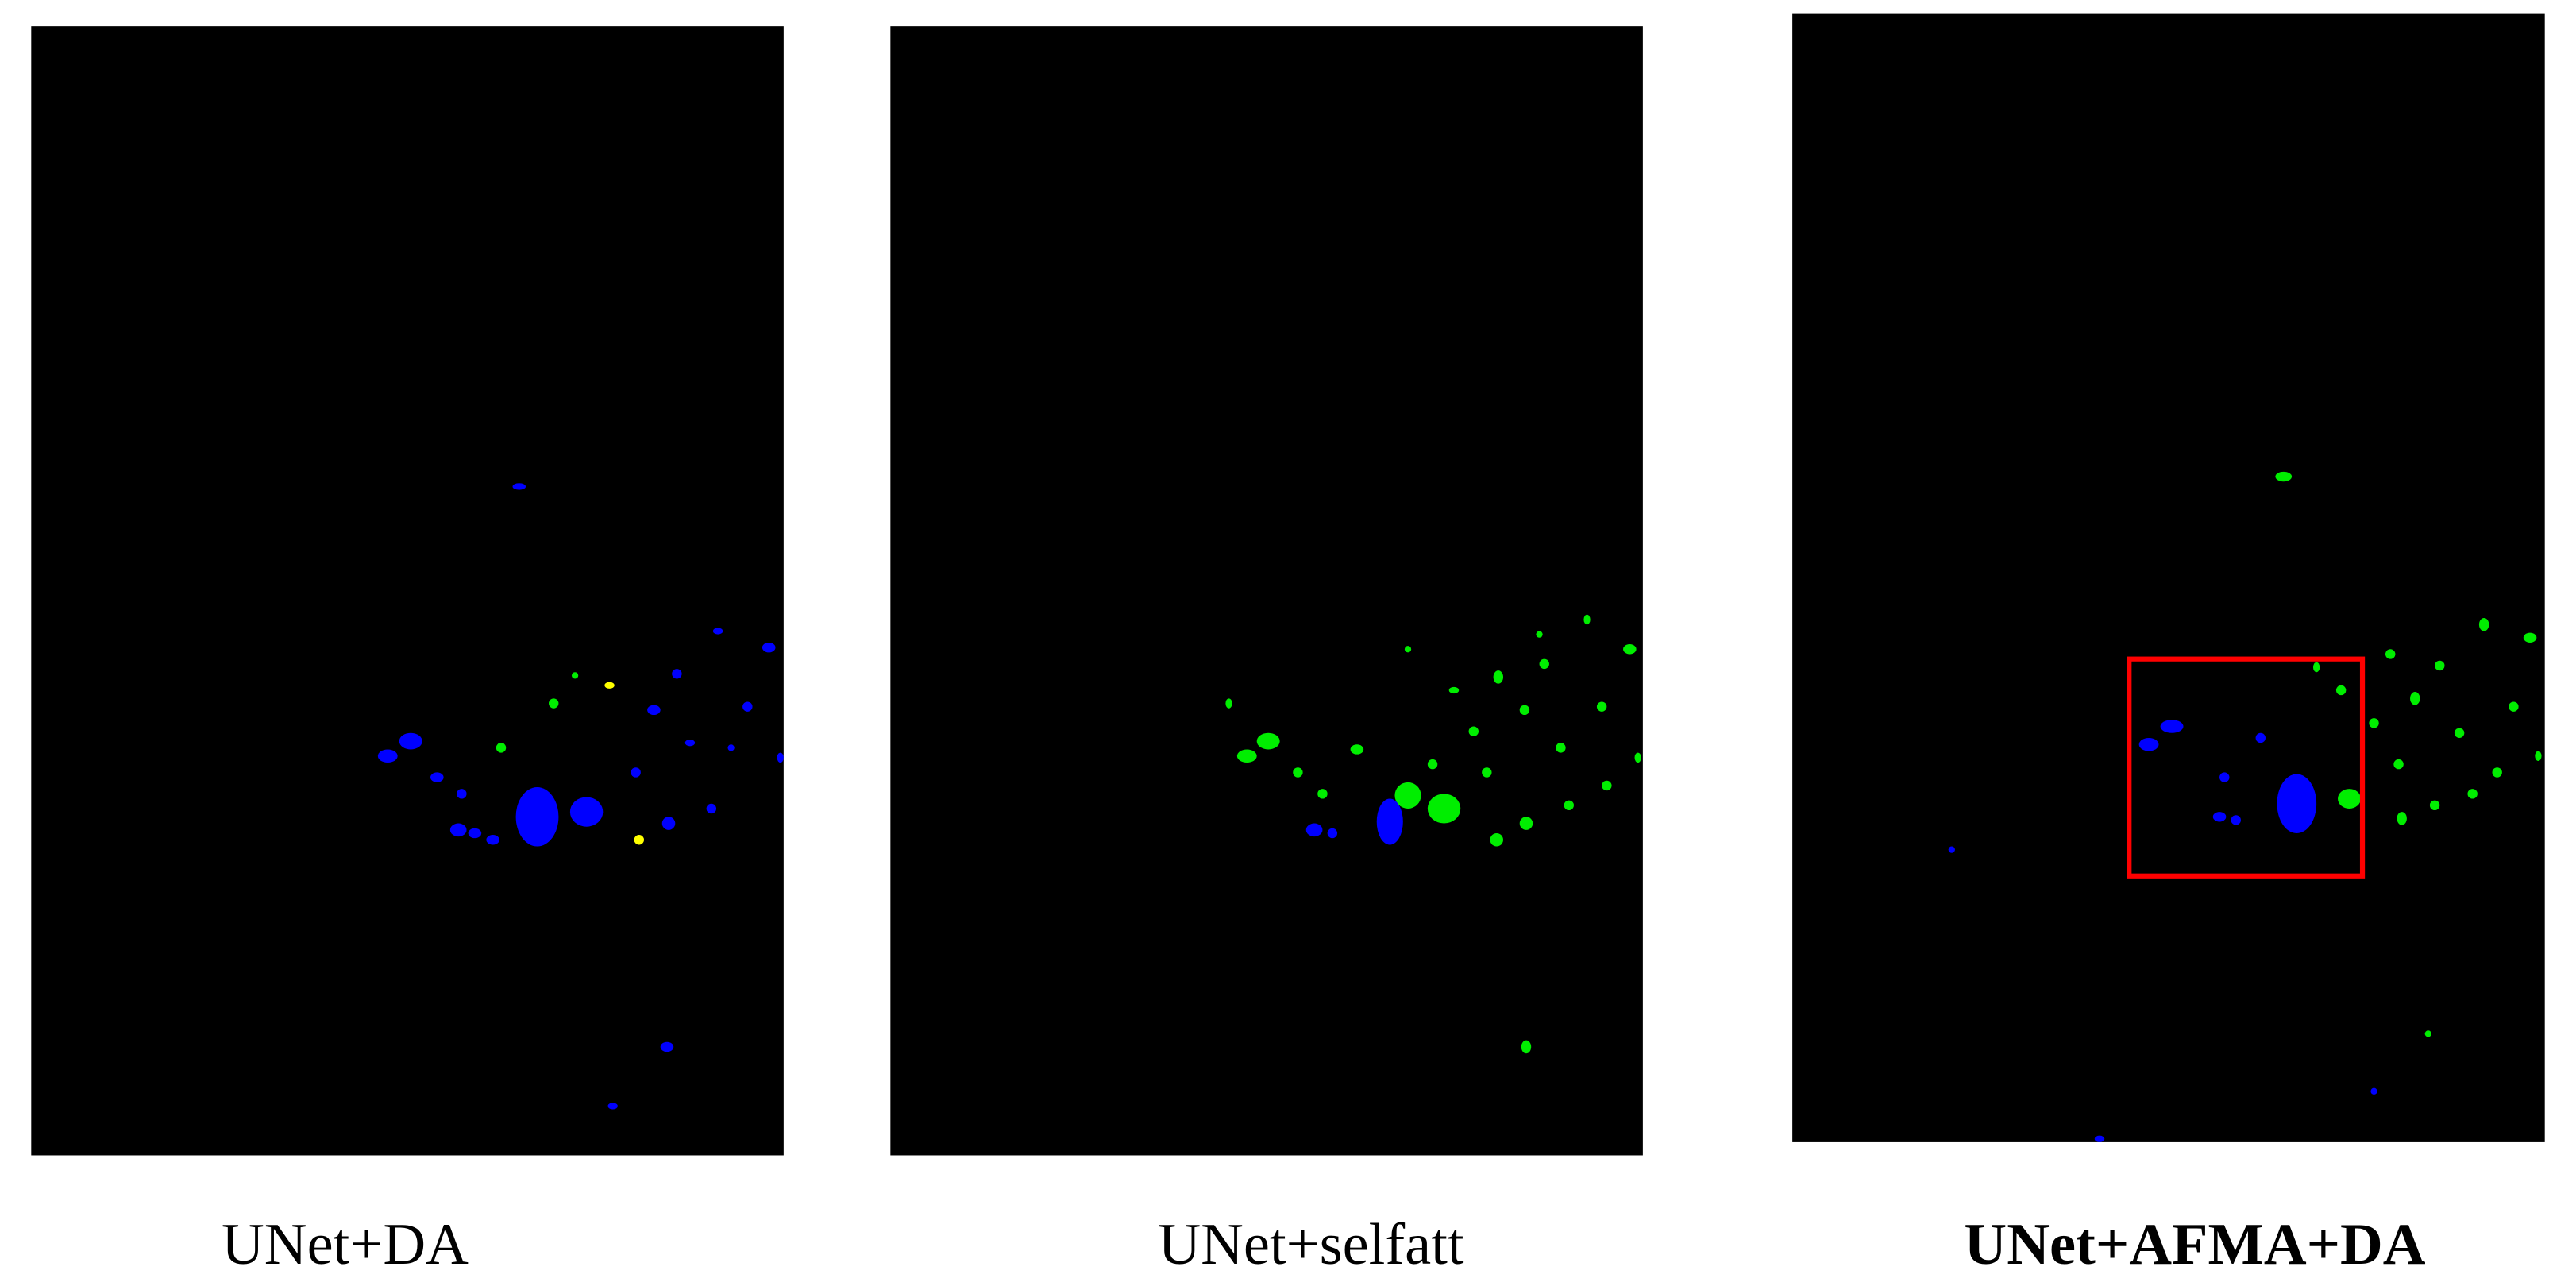 The height and width of the screenshot is (1286, 2576). Describe the element at coordinates (345, 1244) in the screenshot. I see `caption: UNet+DA` at that location.